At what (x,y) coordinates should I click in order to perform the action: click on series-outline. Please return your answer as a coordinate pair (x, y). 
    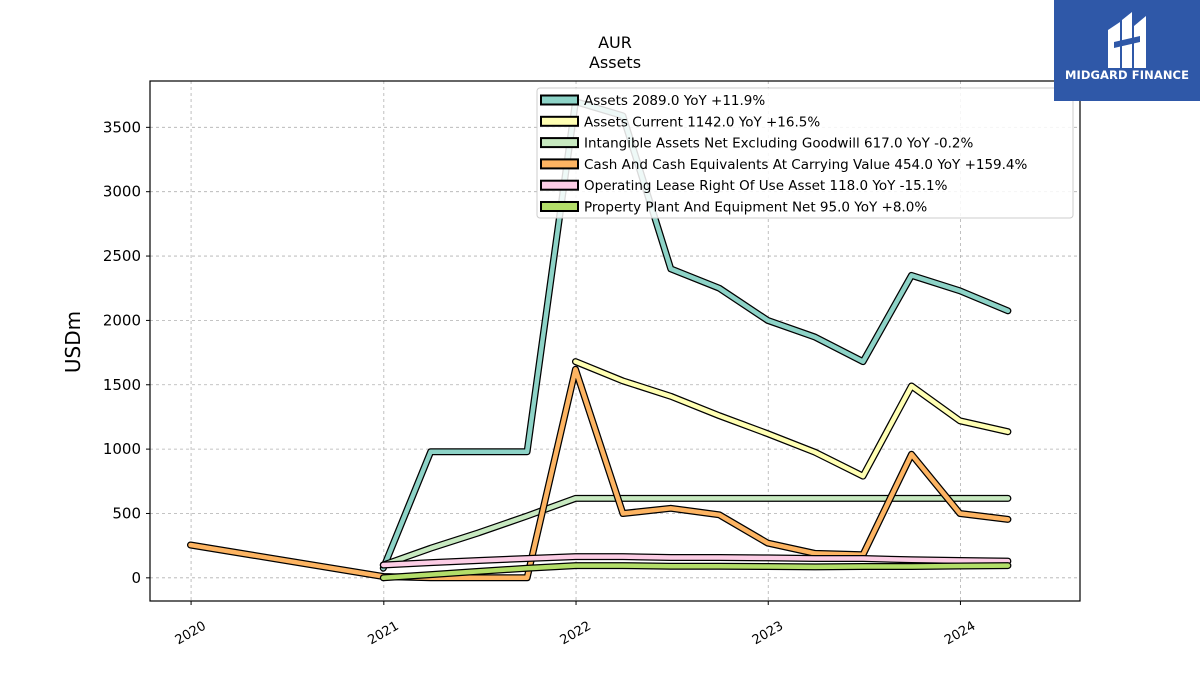
    Looking at the image, I should click on (792, 419).